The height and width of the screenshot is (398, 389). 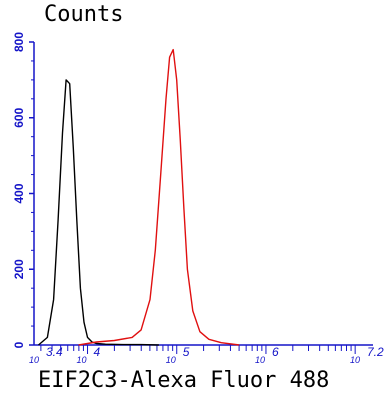 What do you see at coordinates (19, 269) in the screenshot?
I see `y-tick-label: 200` at bounding box center [19, 269].